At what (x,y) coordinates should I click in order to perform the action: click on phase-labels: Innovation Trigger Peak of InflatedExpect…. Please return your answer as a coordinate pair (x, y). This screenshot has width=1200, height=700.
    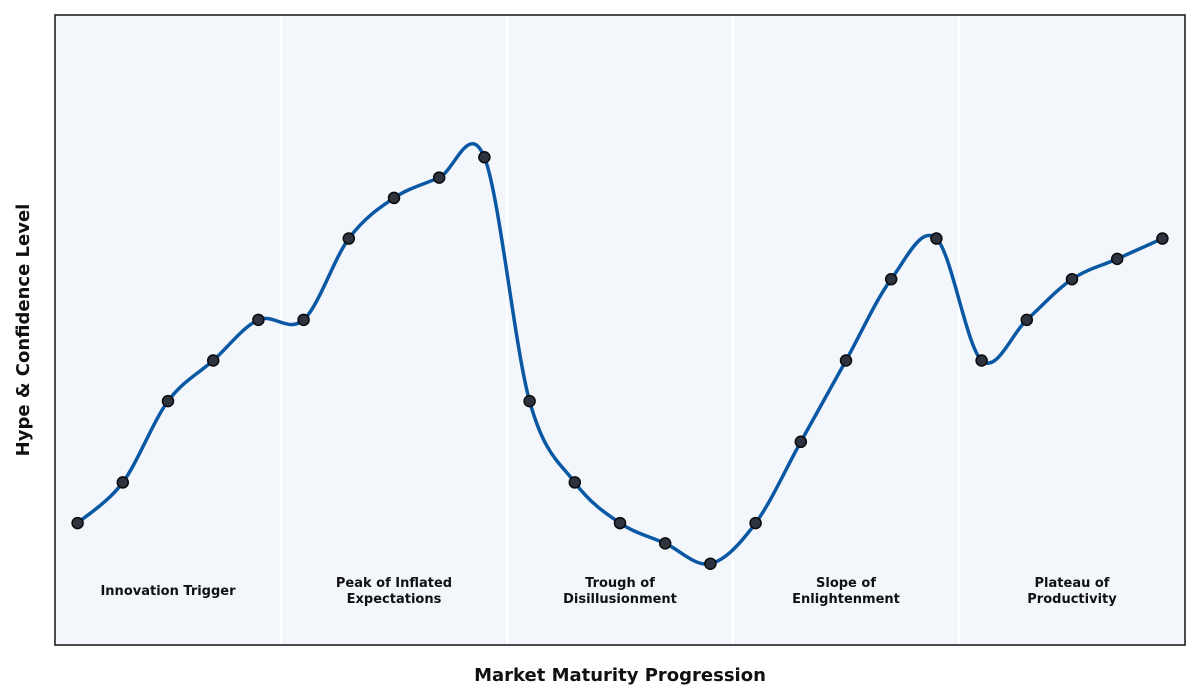
    Looking at the image, I should click on (608, 591).